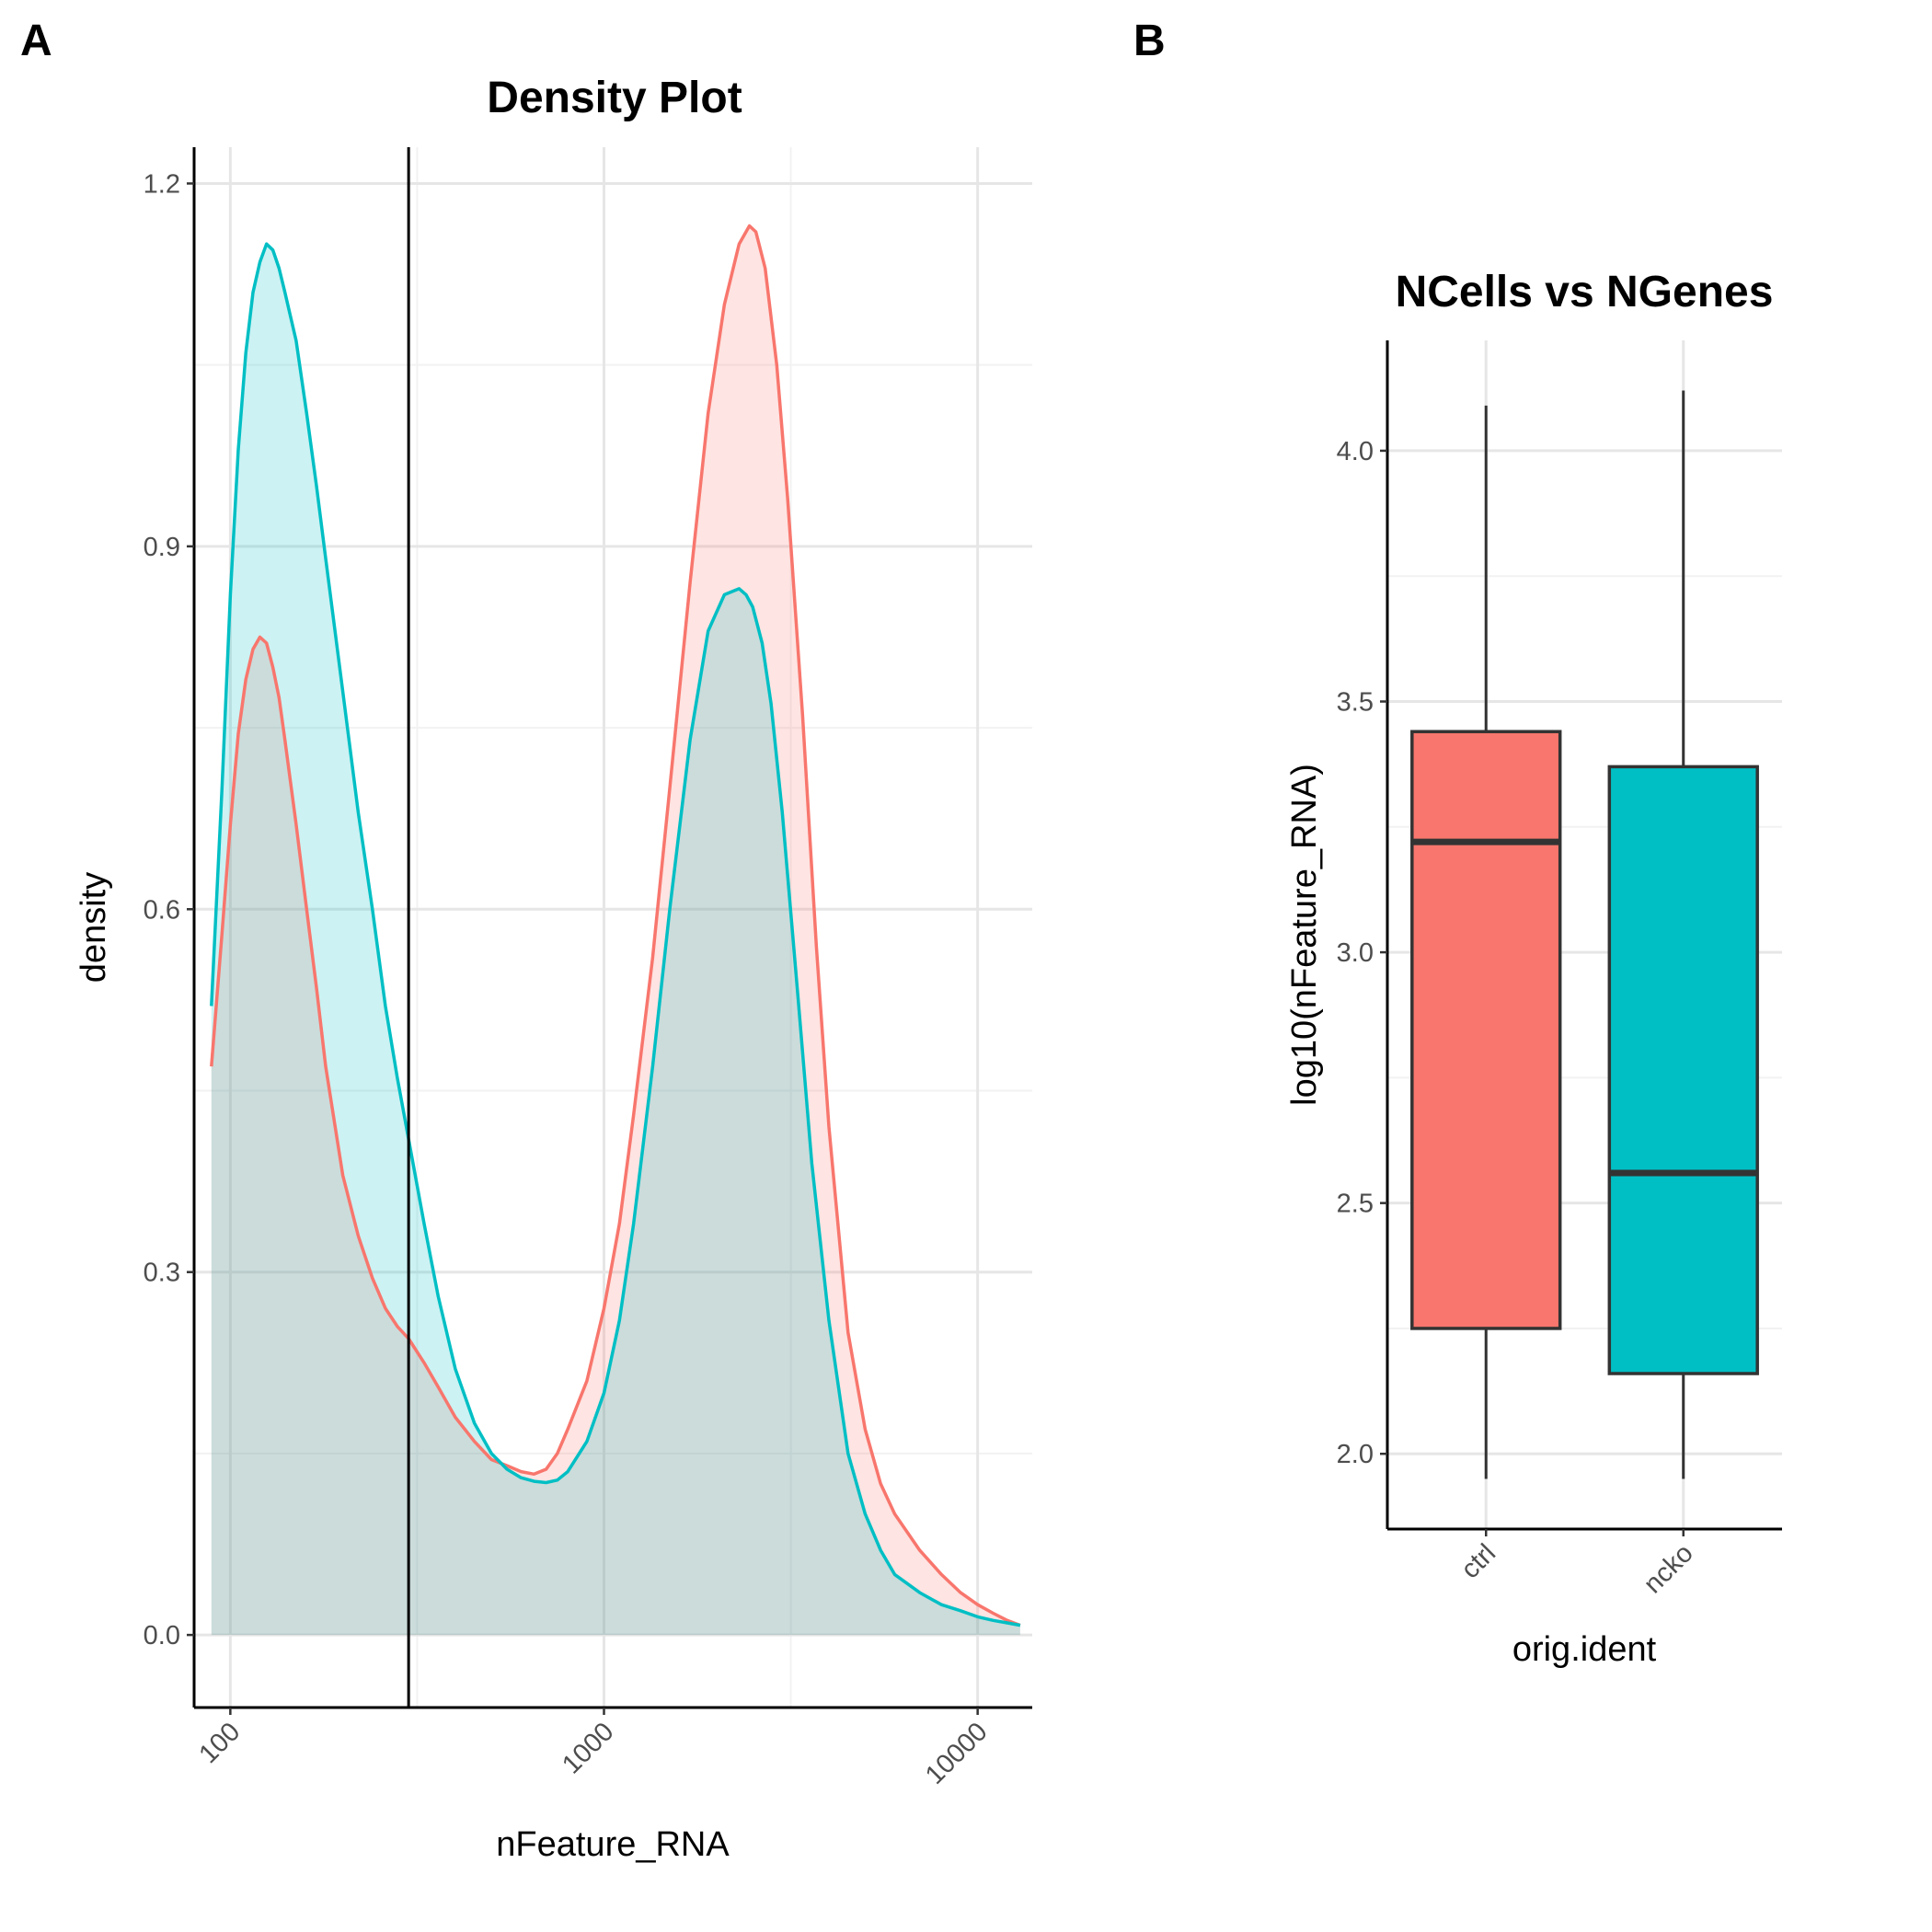 Image resolution: width=1932 pixels, height=1932 pixels. What do you see at coordinates (1478, 1561) in the screenshot?
I see `box-x-tick-label: ctrl` at bounding box center [1478, 1561].